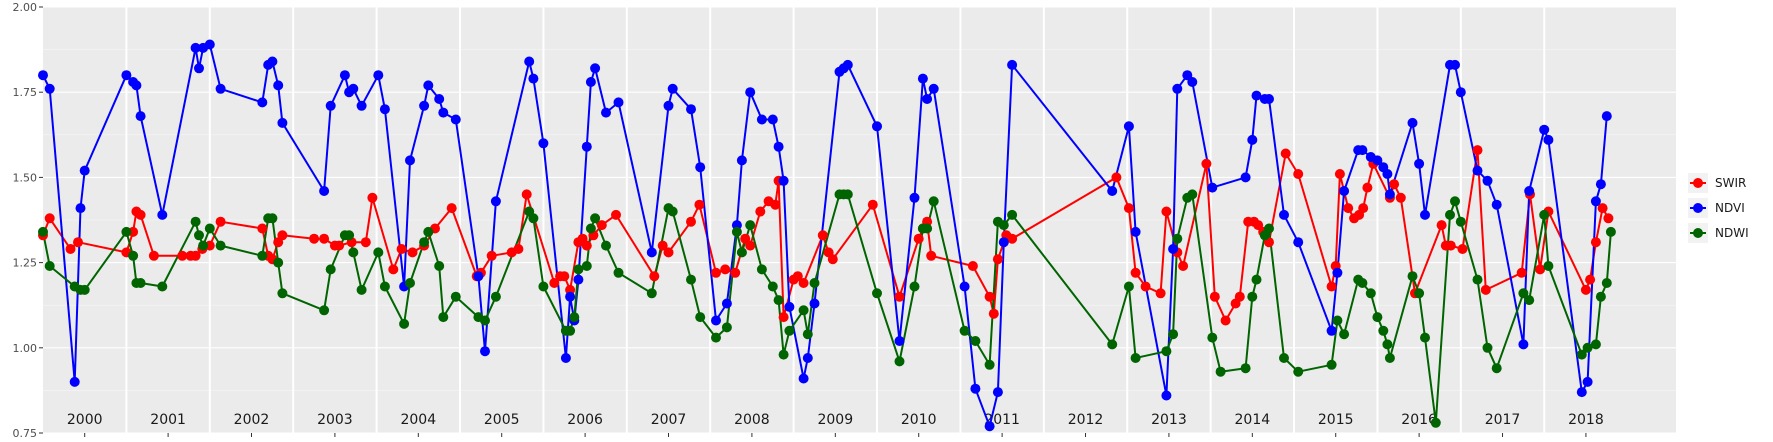  What do you see at coordinates (25, 92) in the screenshot?
I see `y-tick-label: 1.75` at bounding box center [25, 92].